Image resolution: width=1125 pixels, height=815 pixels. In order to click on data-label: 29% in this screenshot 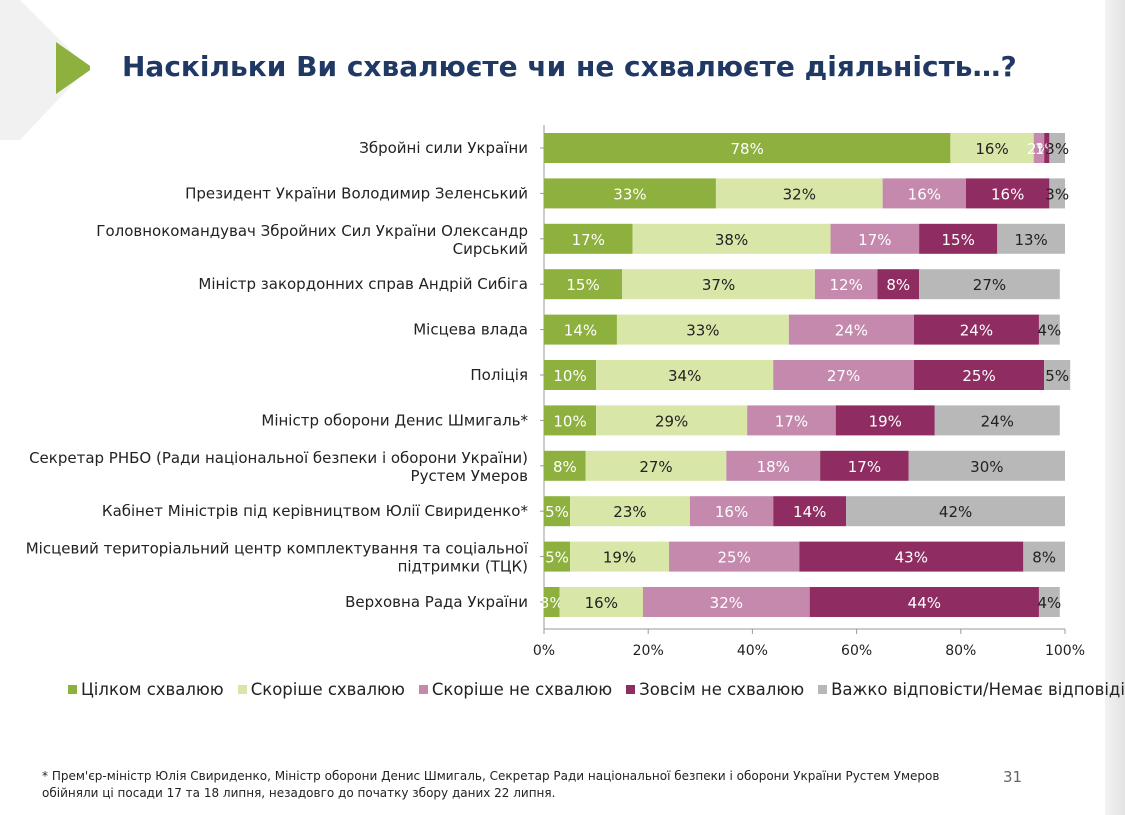, I will do `click(671, 421)`.